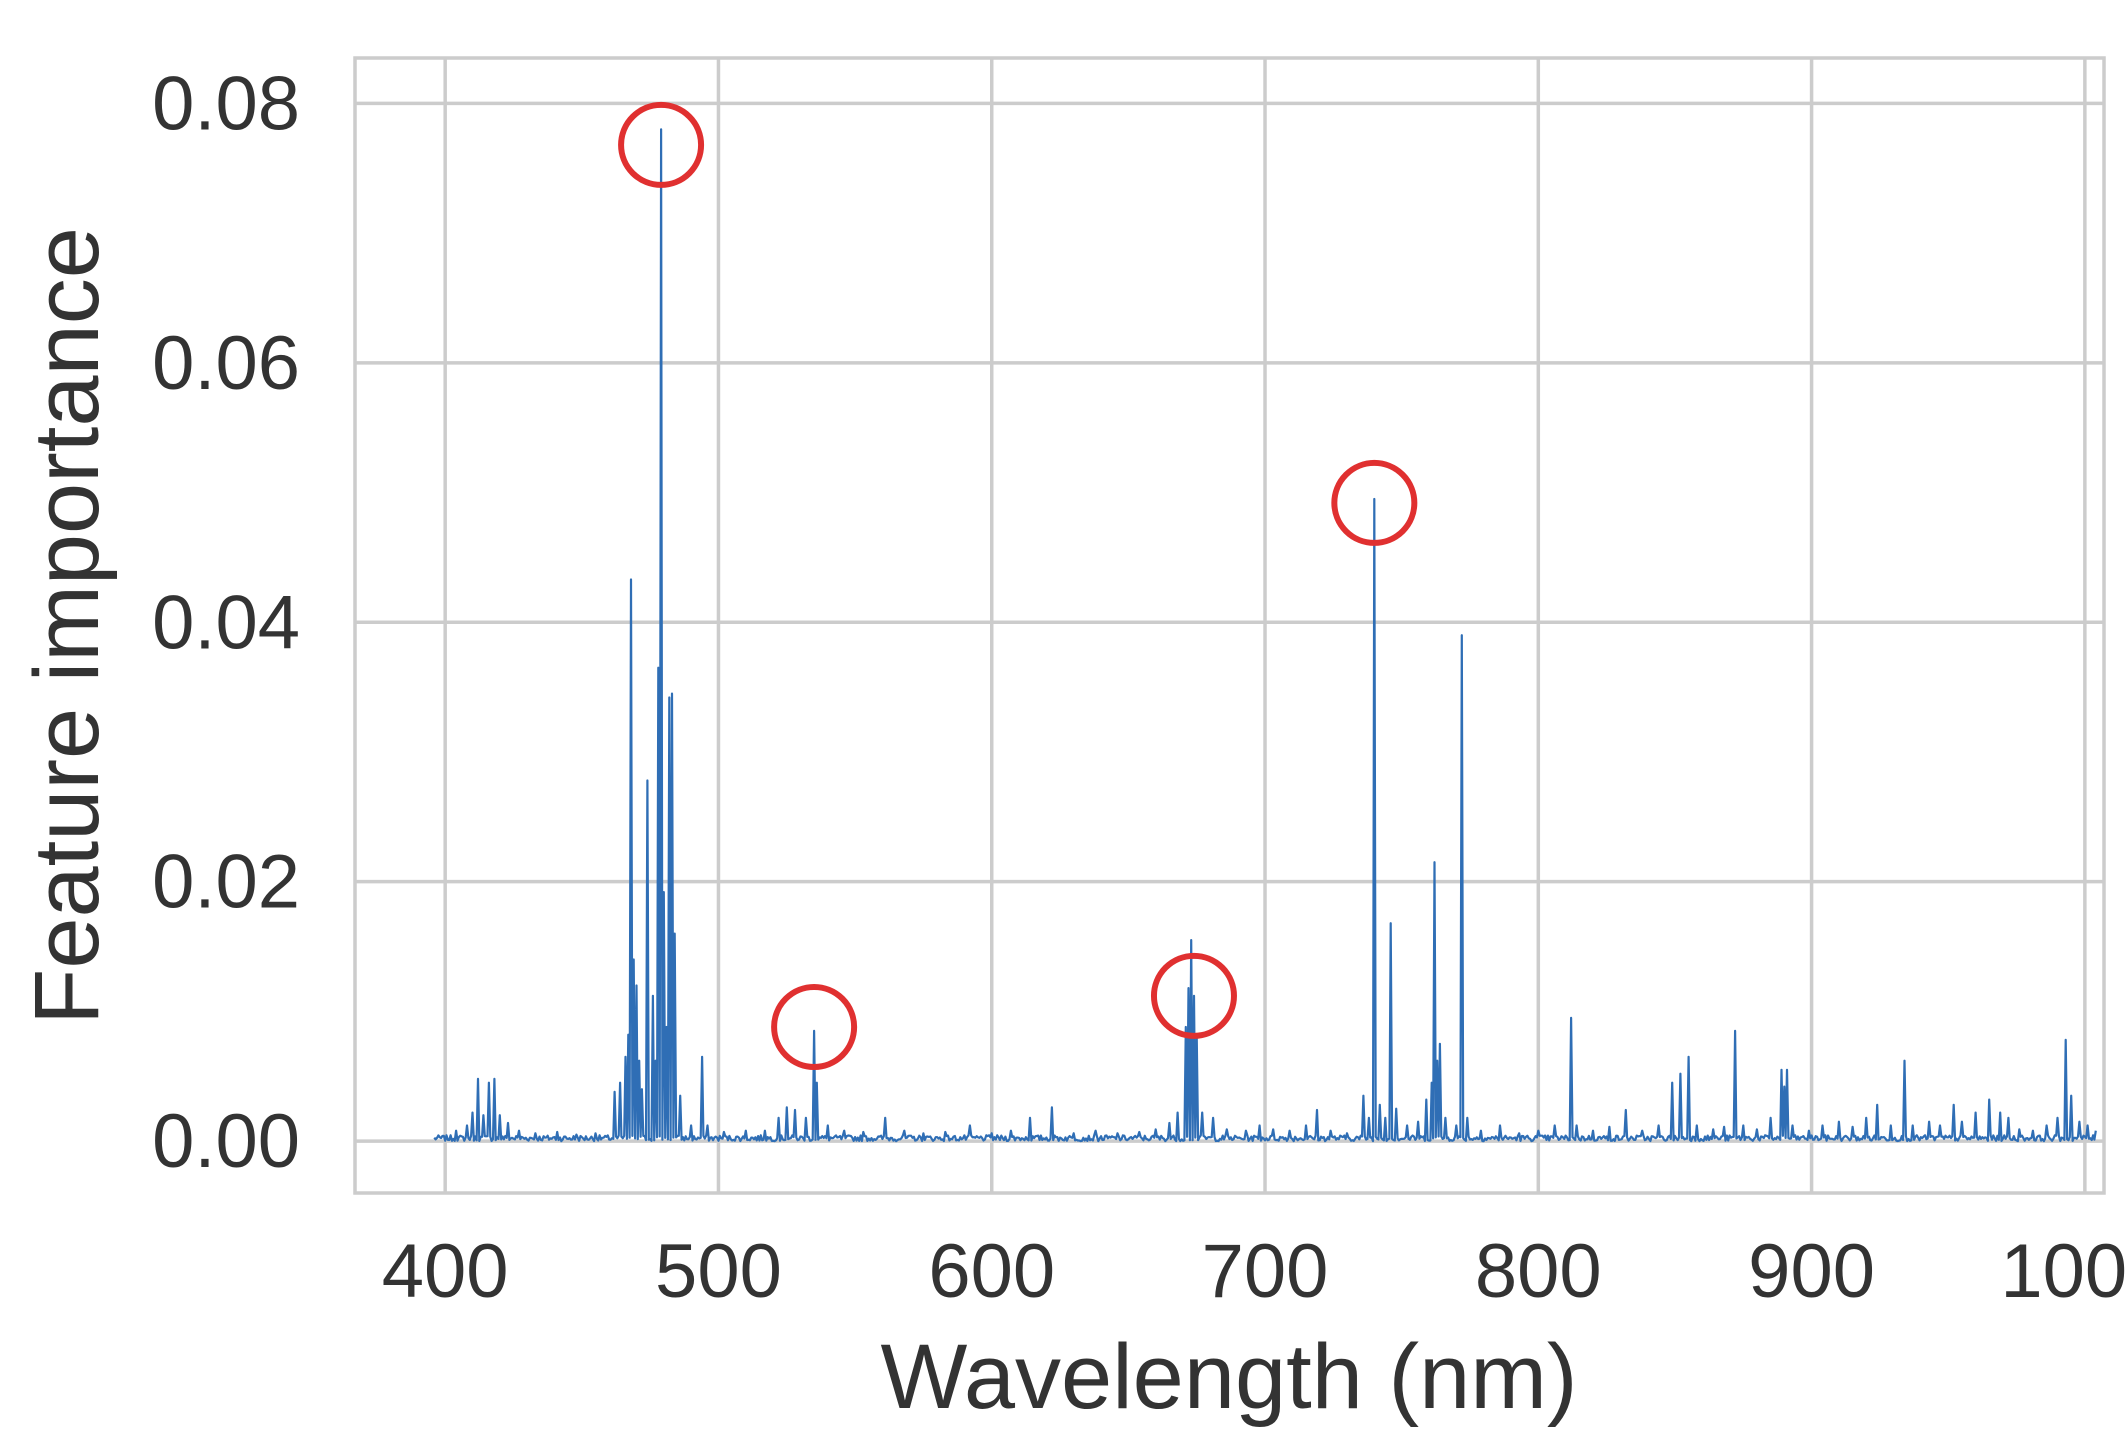 The image size is (2126, 1445). Describe the element at coordinates (226, 363) in the screenshot. I see `y-tick-label: 0.06` at that location.